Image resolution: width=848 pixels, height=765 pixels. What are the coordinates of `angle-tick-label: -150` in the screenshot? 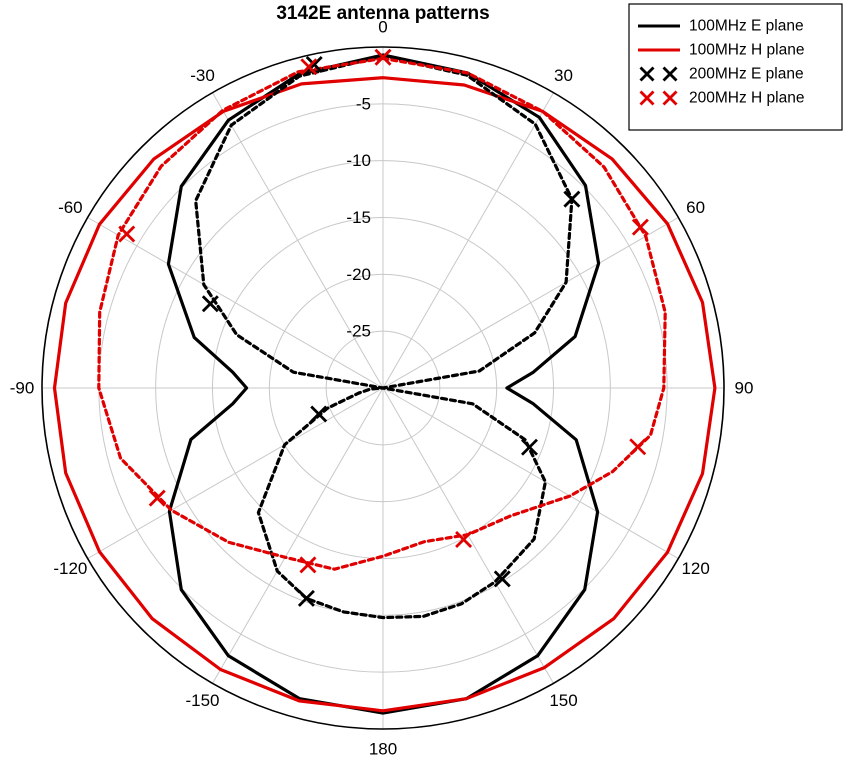 It's located at (202, 700).